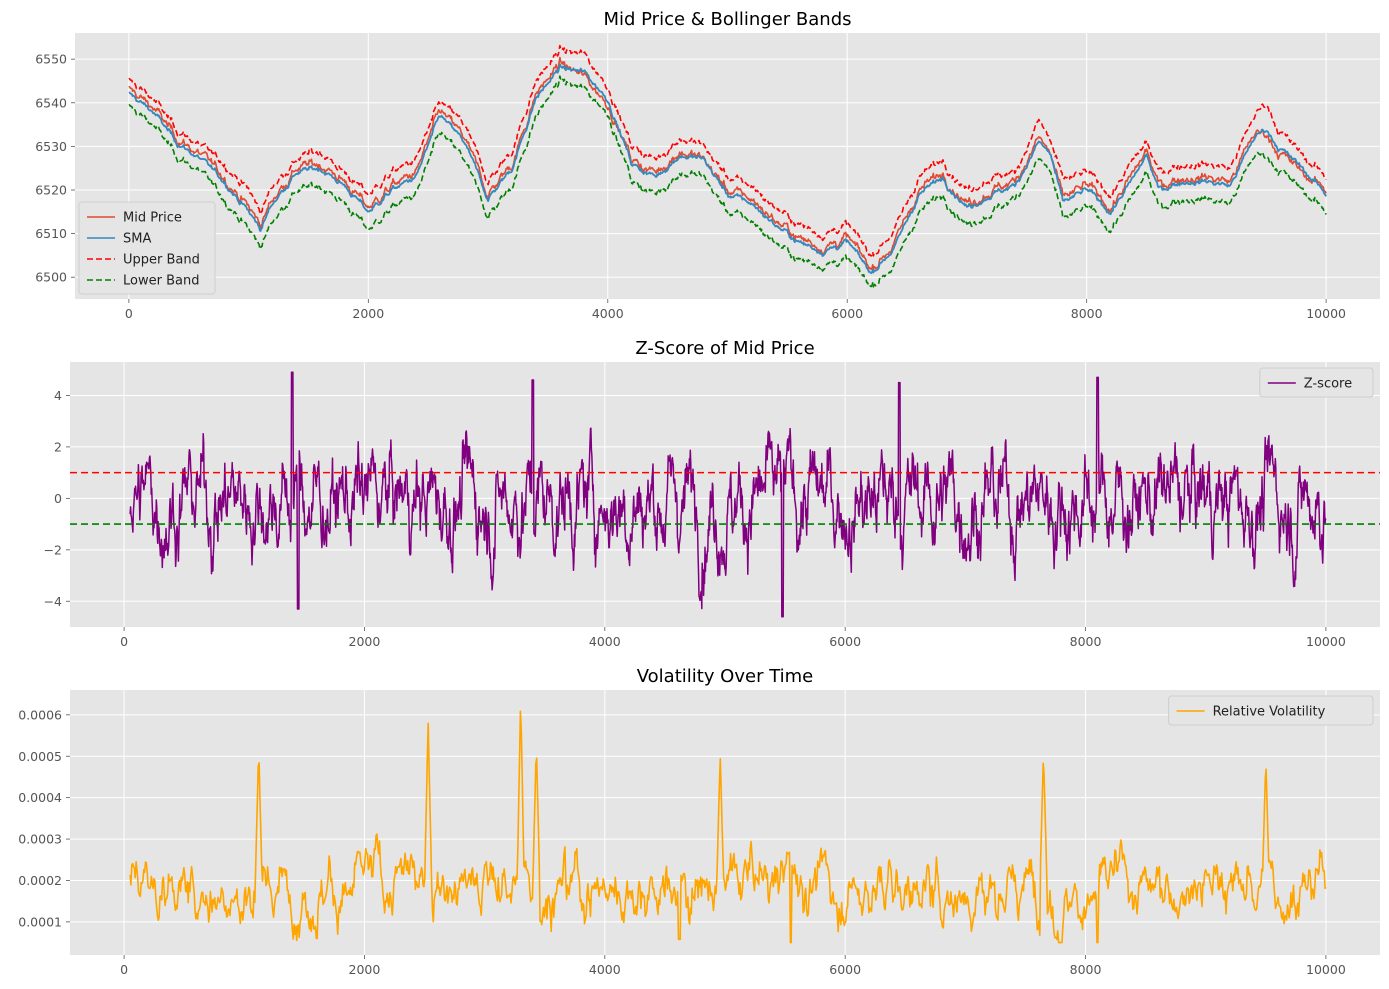 The image size is (1389, 989). What do you see at coordinates (53, 549) in the screenshot?
I see `y-tick-label: −2` at bounding box center [53, 549].